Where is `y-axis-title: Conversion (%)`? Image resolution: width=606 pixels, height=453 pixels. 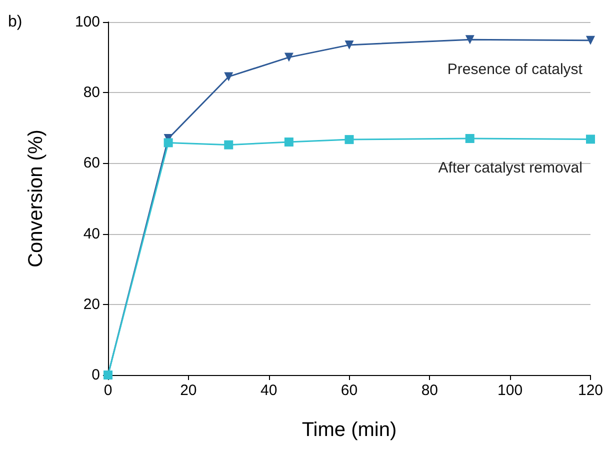
y-axis-title: Conversion (%) is located at coordinates (36, 199).